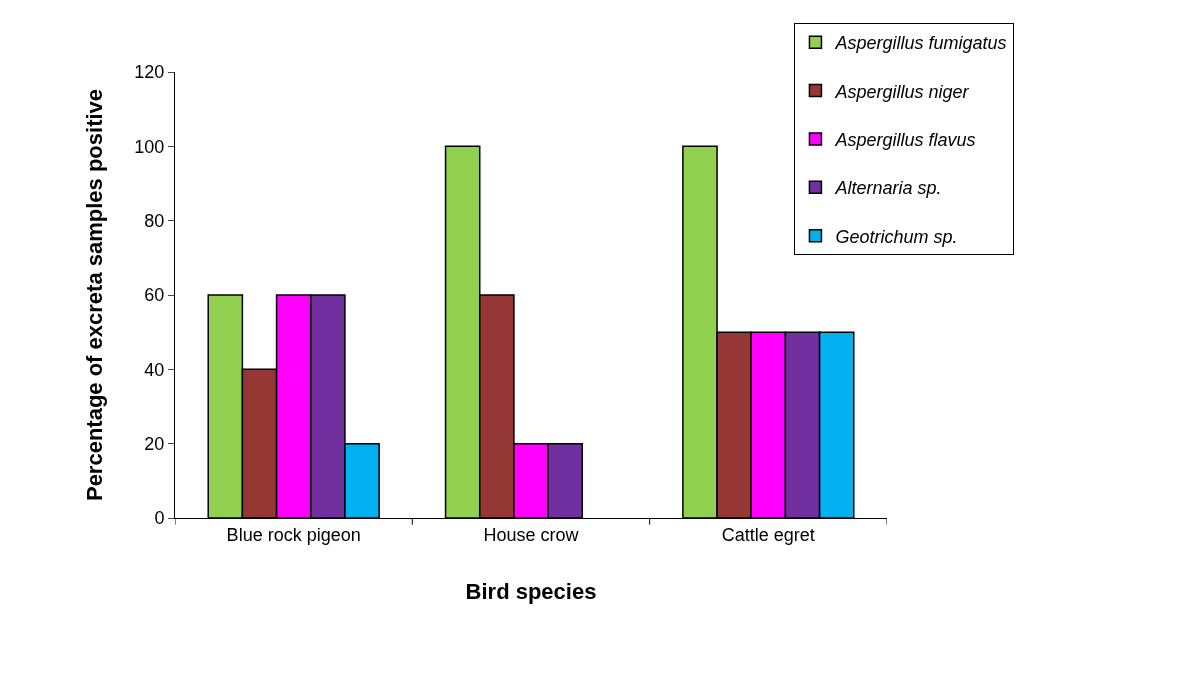  What do you see at coordinates (149, 146) in the screenshot?
I see `y-tick-label: 100` at bounding box center [149, 146].